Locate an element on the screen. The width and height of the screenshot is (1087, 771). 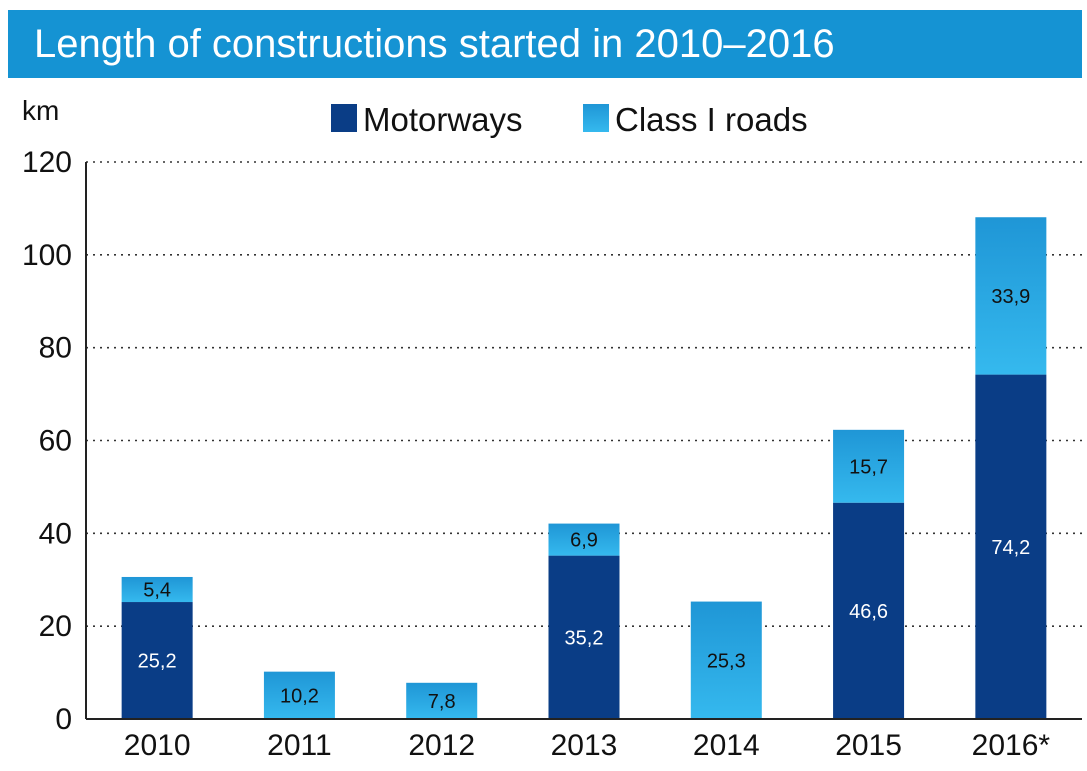
y-tick-label: 0 is located at coordinates (63, 719).